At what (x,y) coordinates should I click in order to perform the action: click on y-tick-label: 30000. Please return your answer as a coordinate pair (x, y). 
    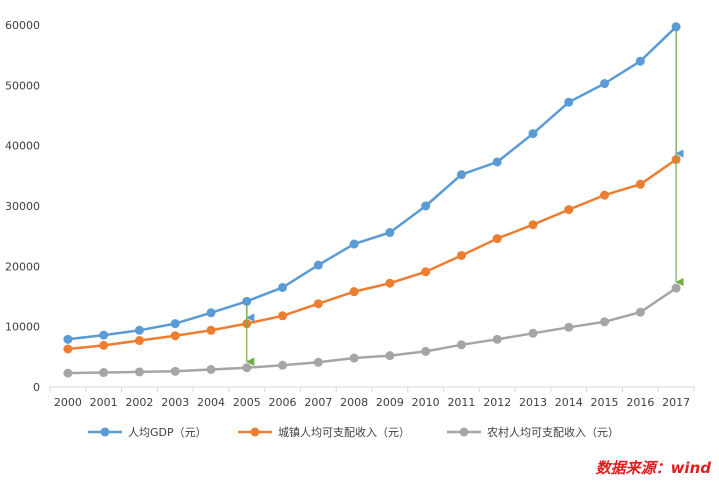
    Looking at the image, I should click on (22, 206).